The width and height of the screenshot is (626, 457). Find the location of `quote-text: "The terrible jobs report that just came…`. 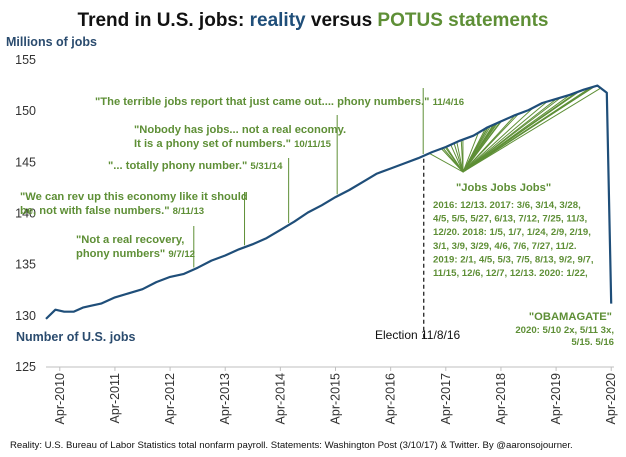

quote-text: "The terrible jobs report that just came… is located at coordinates (279, 102).